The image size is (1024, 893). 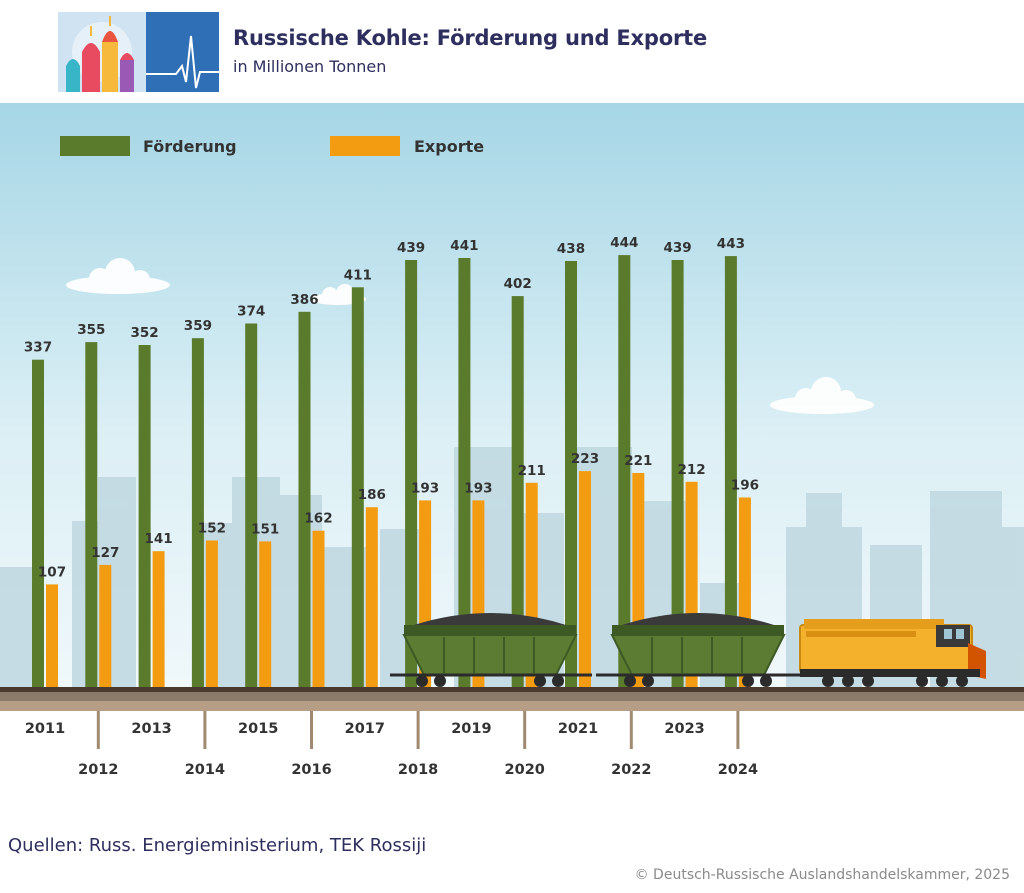 I want to click on data-label-foerderung-2019: 441, so click(x=464, y=246).